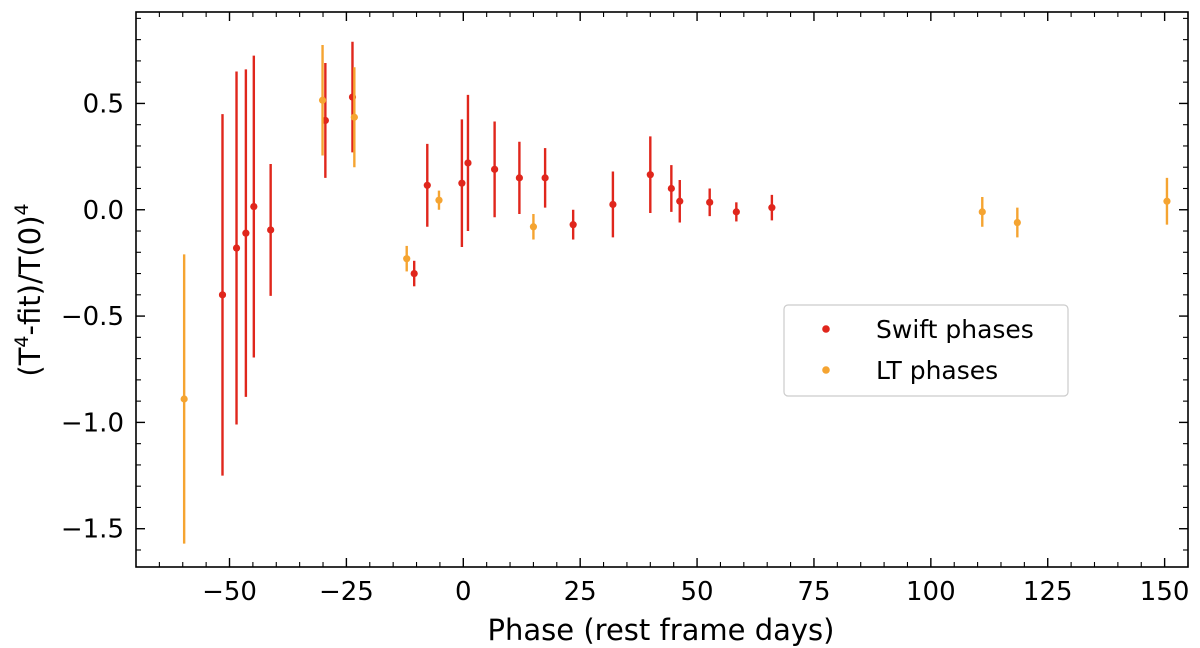  I want to click on y-tick-label: −1.0, so click(92, 423).